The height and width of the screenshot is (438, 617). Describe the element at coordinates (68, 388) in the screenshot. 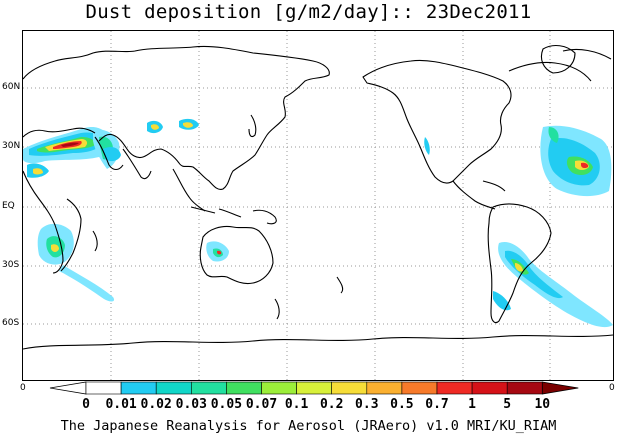

I see `colorbar-under-triangle` at that location.